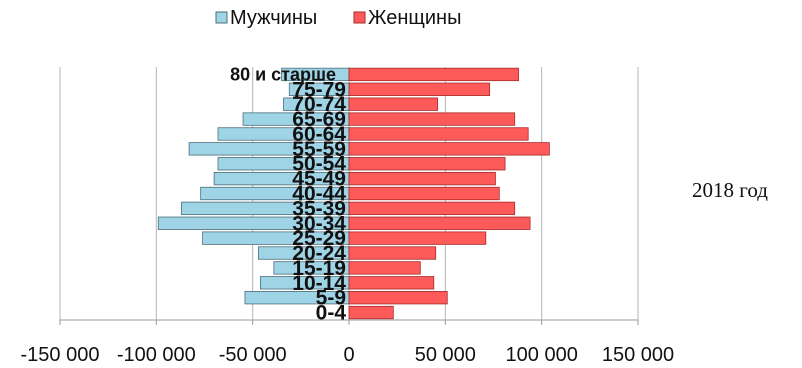 This screenshot has width=802, height=368. I want to click on x-tick-label: 100 000, so click(542, 355).